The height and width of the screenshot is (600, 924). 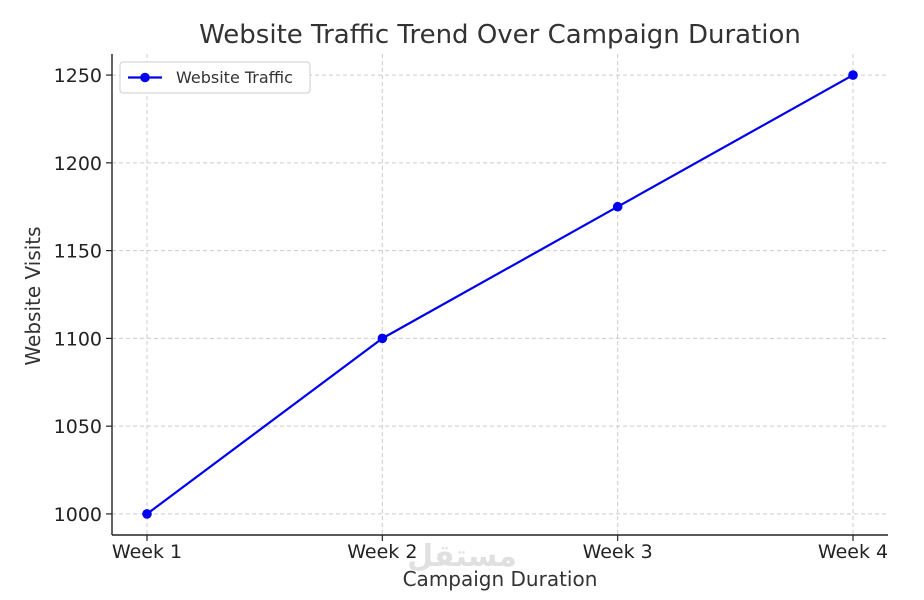 I want to click on x-tick-label: Week 2, so click(x=382, y=552).